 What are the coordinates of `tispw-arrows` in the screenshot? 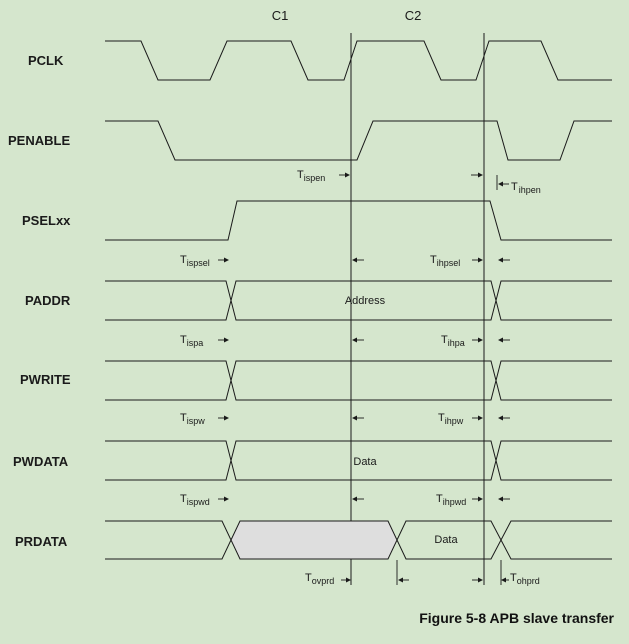 It's located at (291, 418).